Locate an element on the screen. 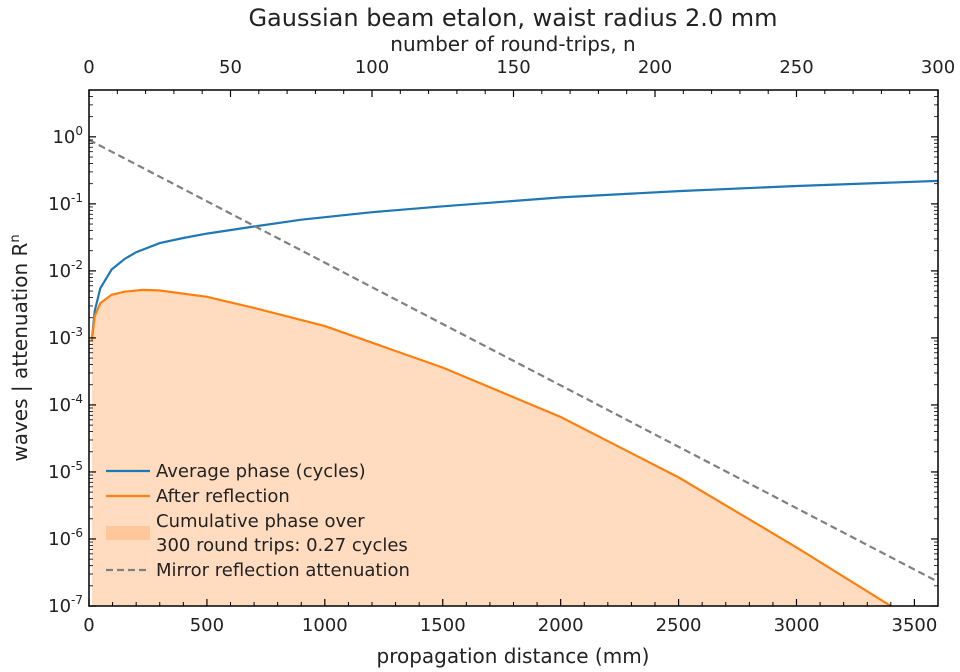 This screenshot has height=672, width=960. top-tick-label: 0 is located at coordinates (88, 67).